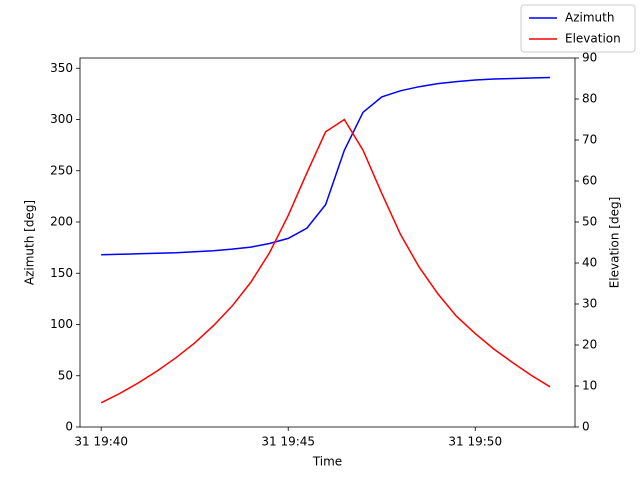 This screenshot has width=640, height=480. What do you see at coordinates (589, 386) in the screenshot?
I see `y2-tick-label: 10` at bounding box center [589, 386].